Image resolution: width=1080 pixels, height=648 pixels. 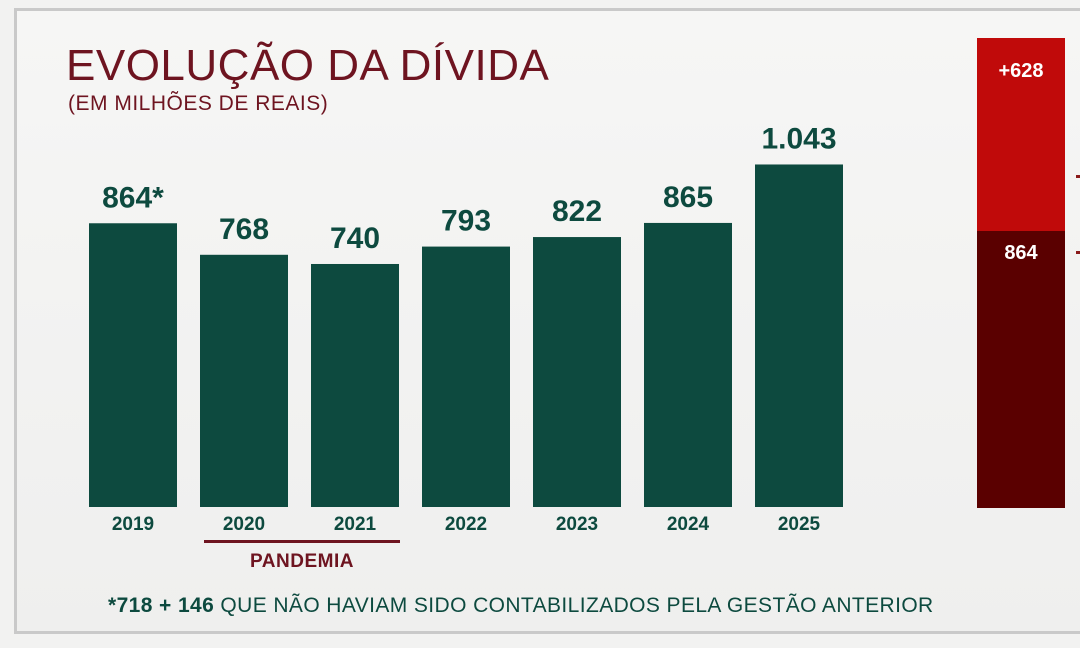 What do you see at coordinates (355, 385) in the screenshot?
I see `bar-2021` at bounding box center [355, 385].